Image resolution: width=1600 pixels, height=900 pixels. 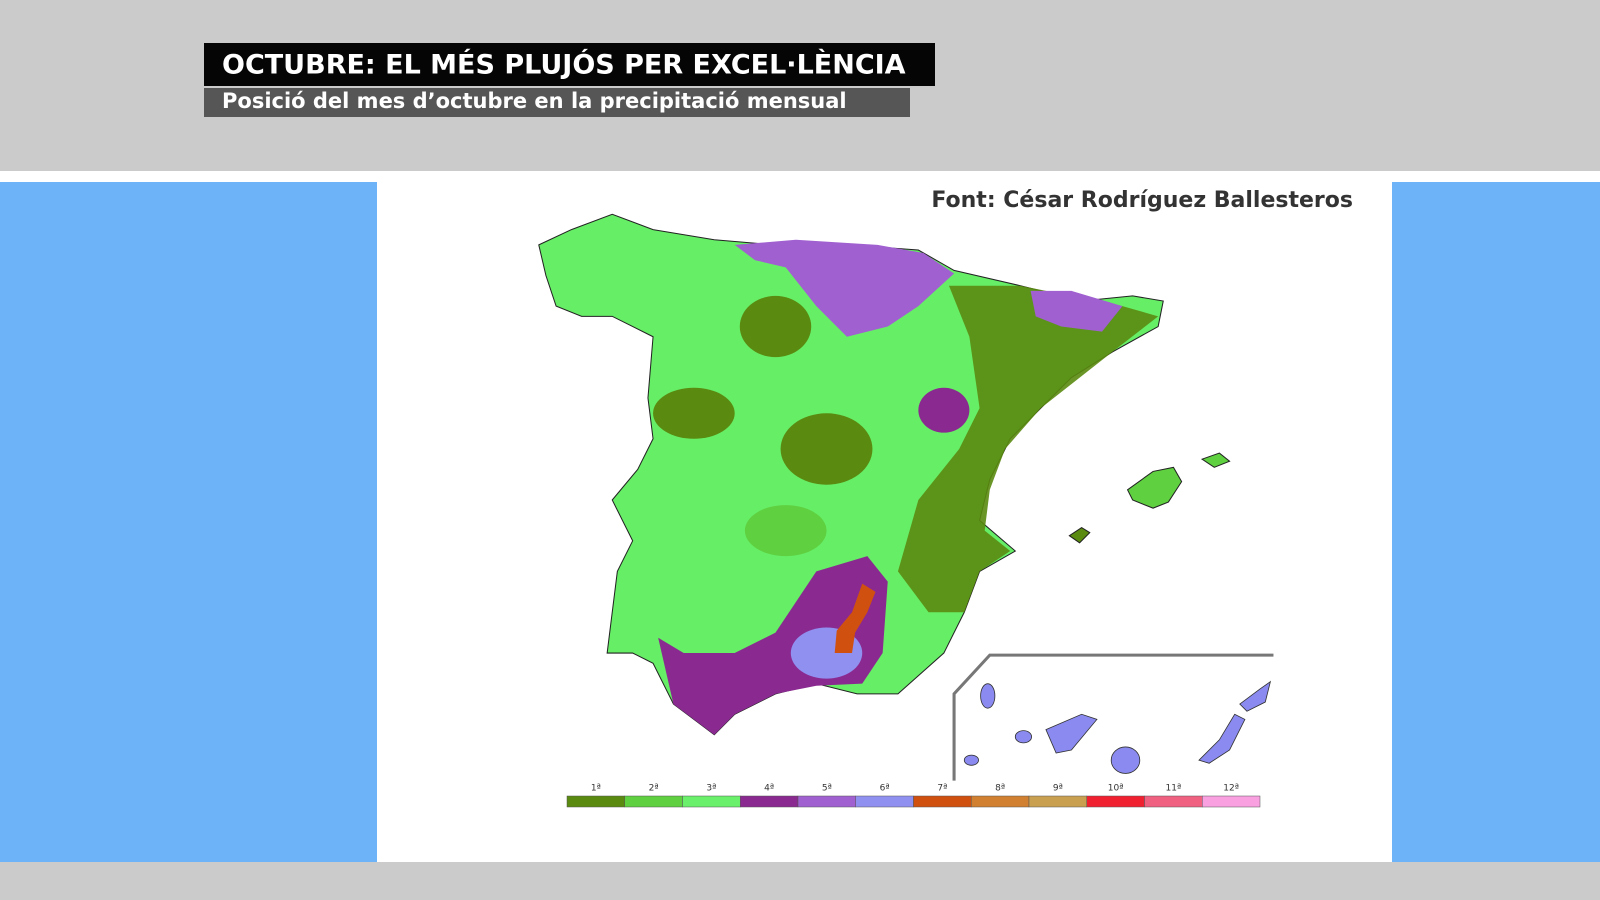 I want to click on legend-label: 5ª, so click(x=827, y=789).